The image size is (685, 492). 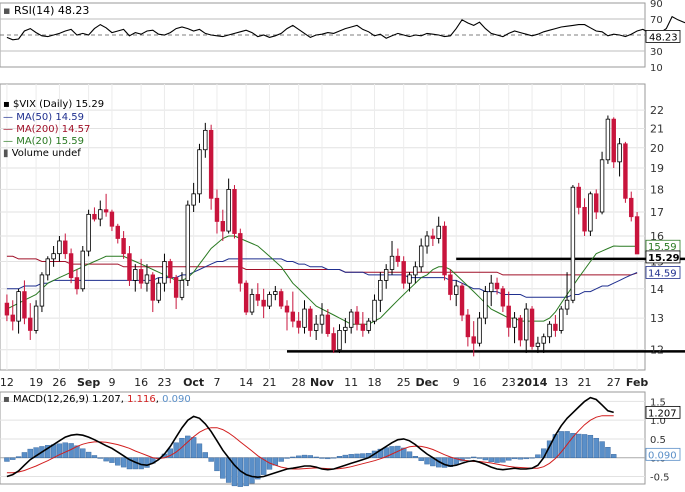 I want to click on legend-ma200: — MA(200) 14.57, so click(x=46, y=129).